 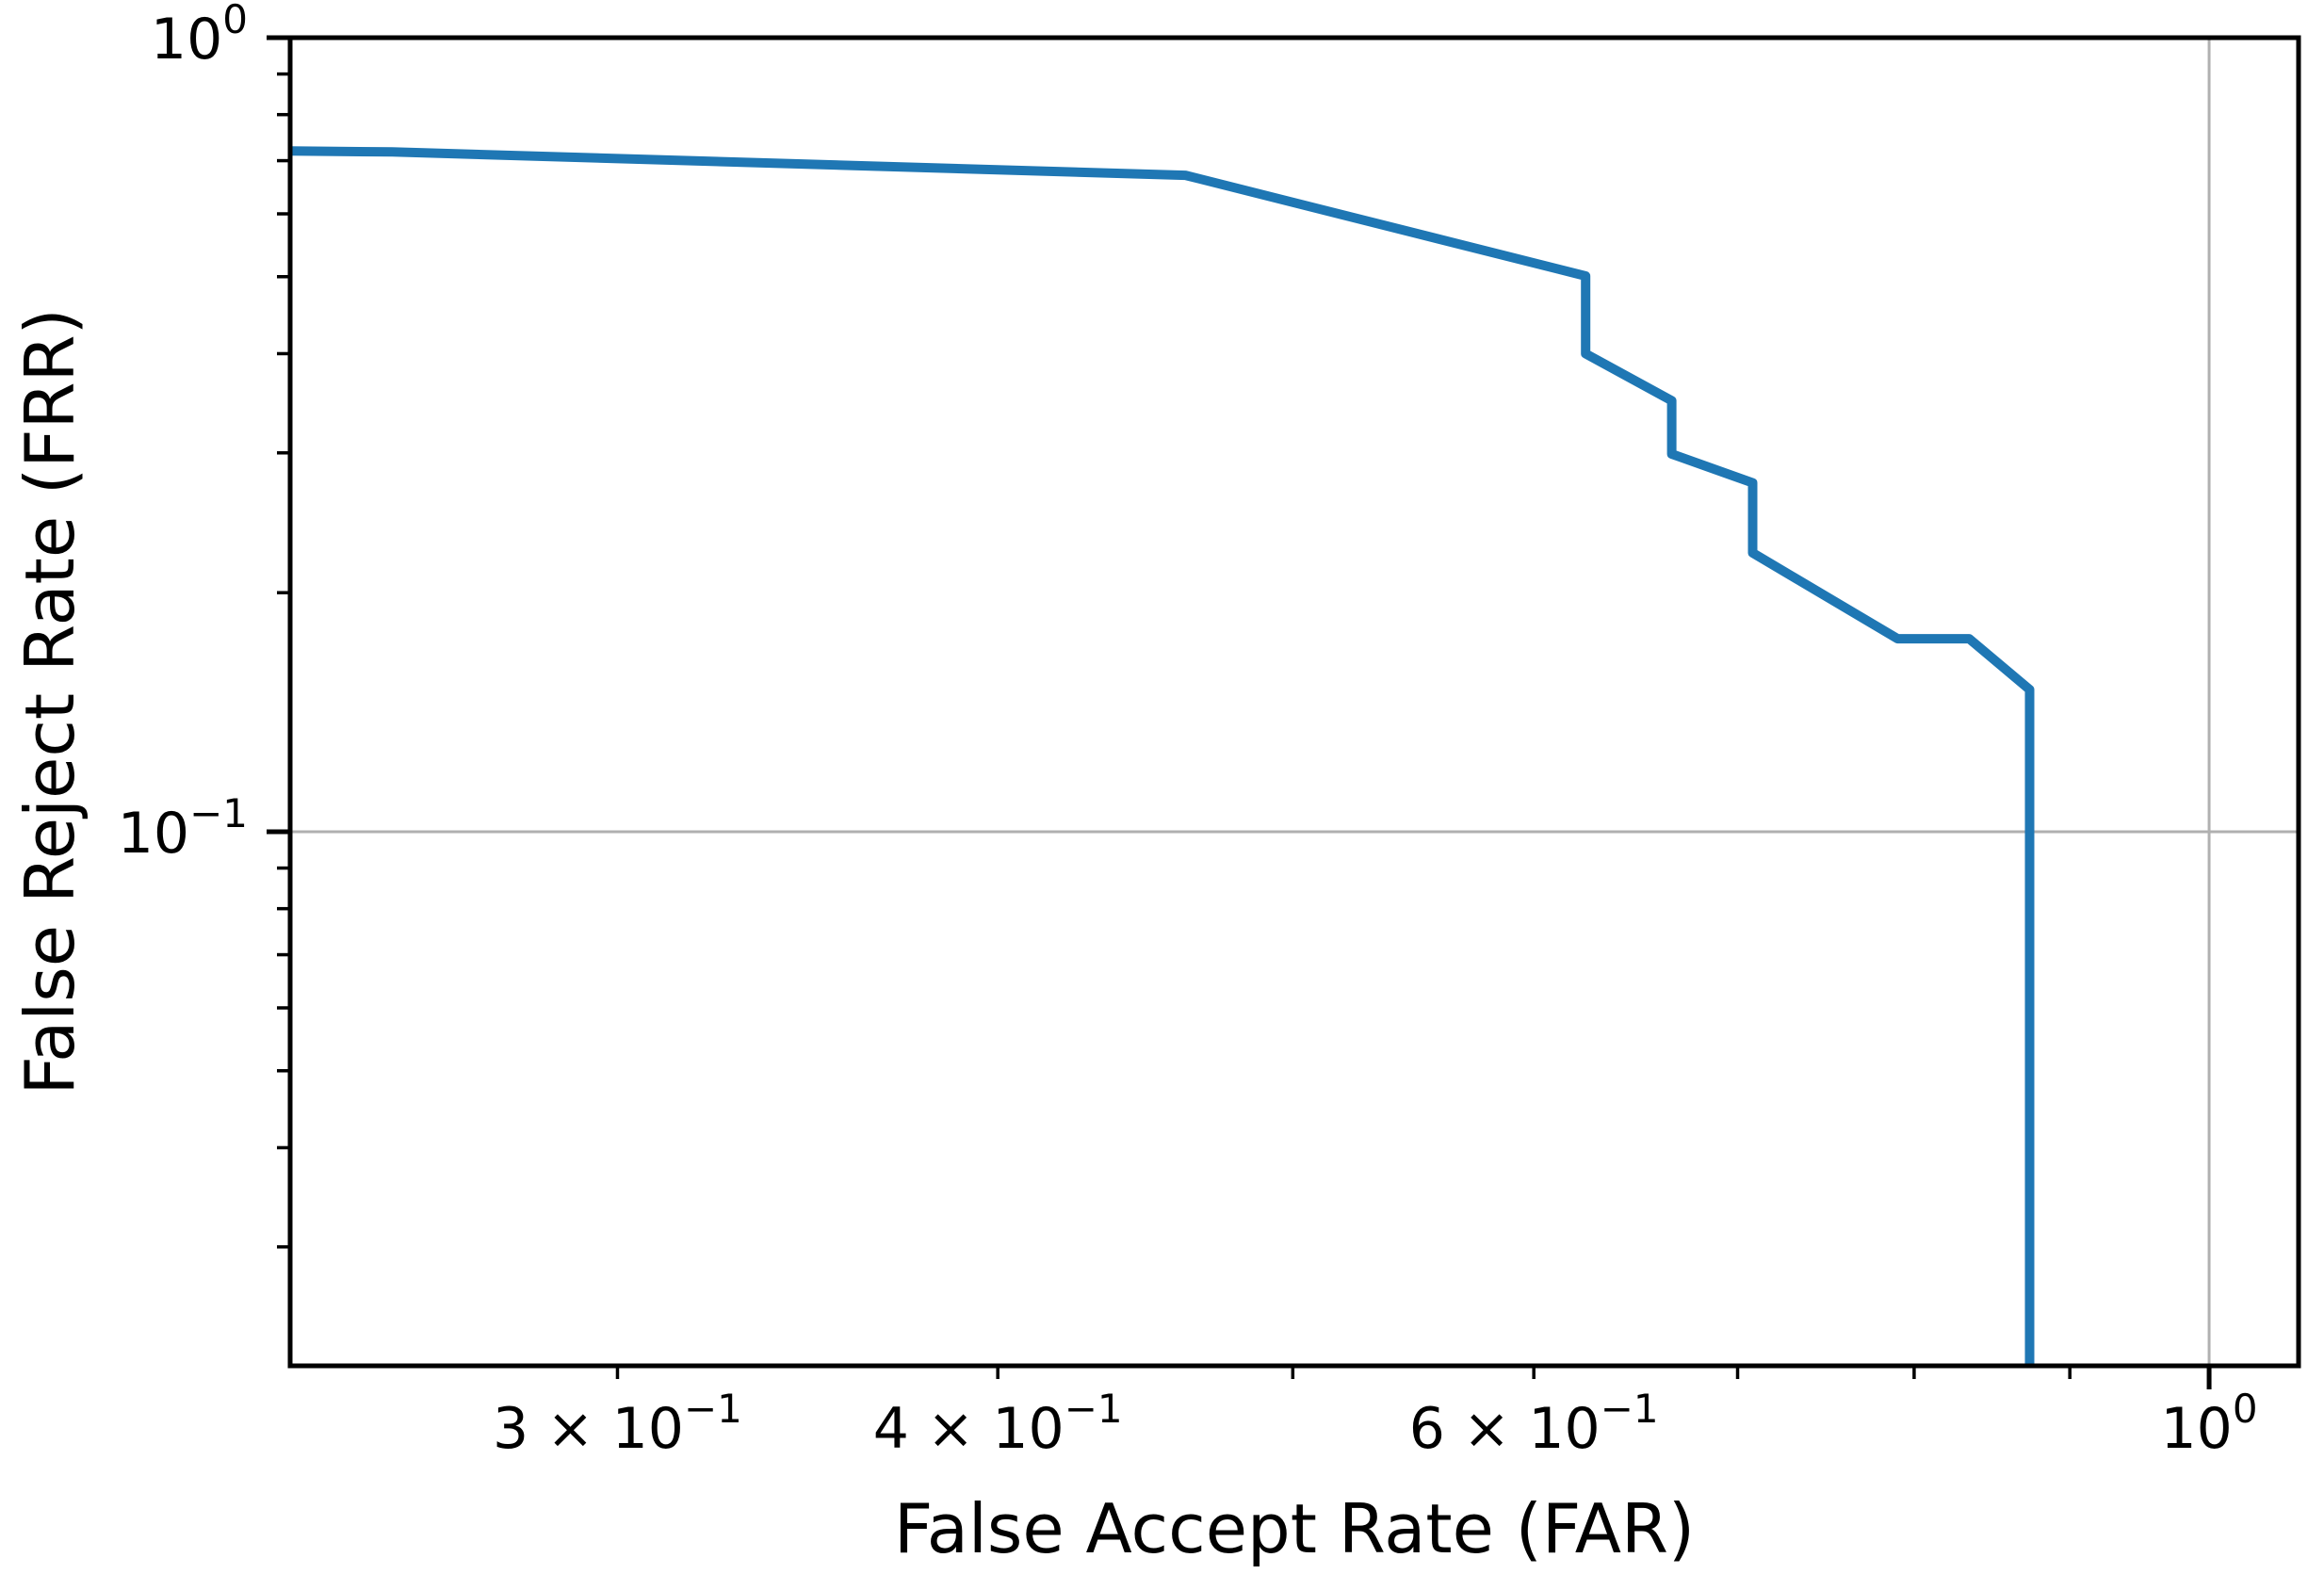 I want to click on x-tick-label: 3 × 10⁻¹, so click(x=617, y=1424).